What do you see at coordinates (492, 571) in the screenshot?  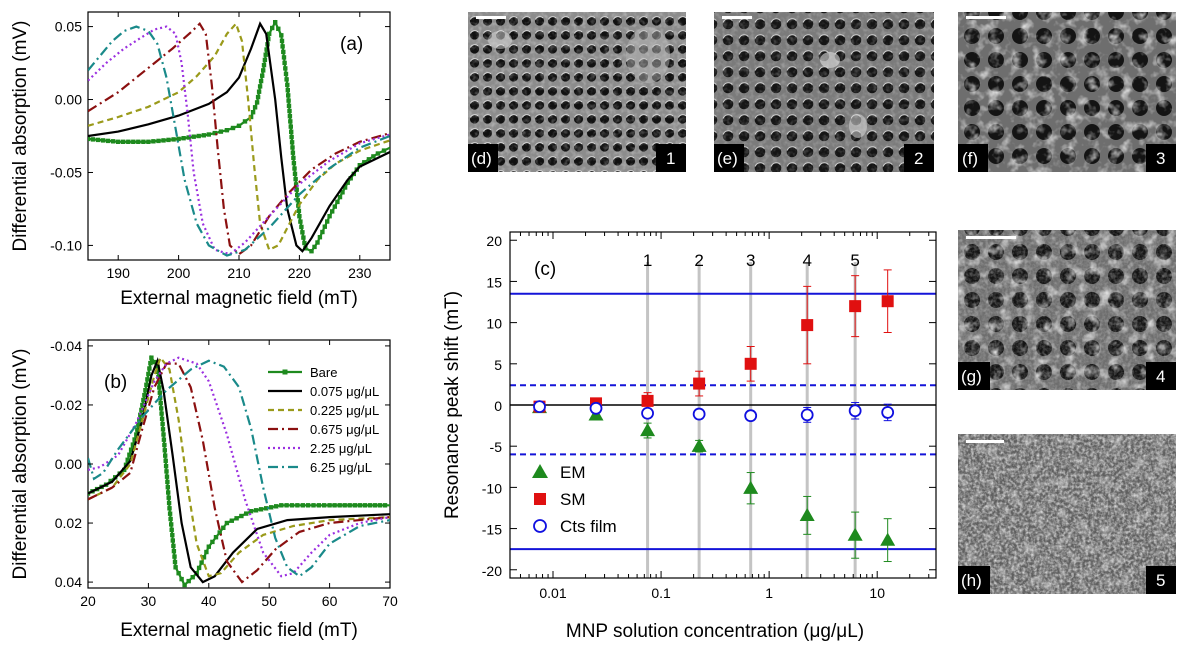 I see `chart-c-ytick-label: -20` at bounding box center [492, 571].